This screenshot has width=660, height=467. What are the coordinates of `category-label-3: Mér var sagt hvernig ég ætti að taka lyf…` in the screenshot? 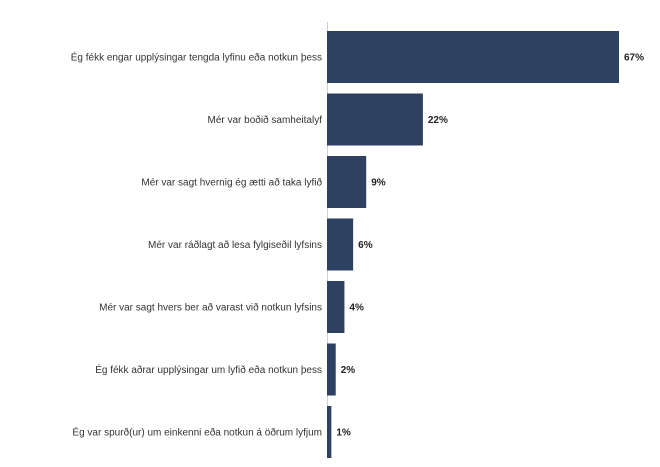 It's located at (231, 183).